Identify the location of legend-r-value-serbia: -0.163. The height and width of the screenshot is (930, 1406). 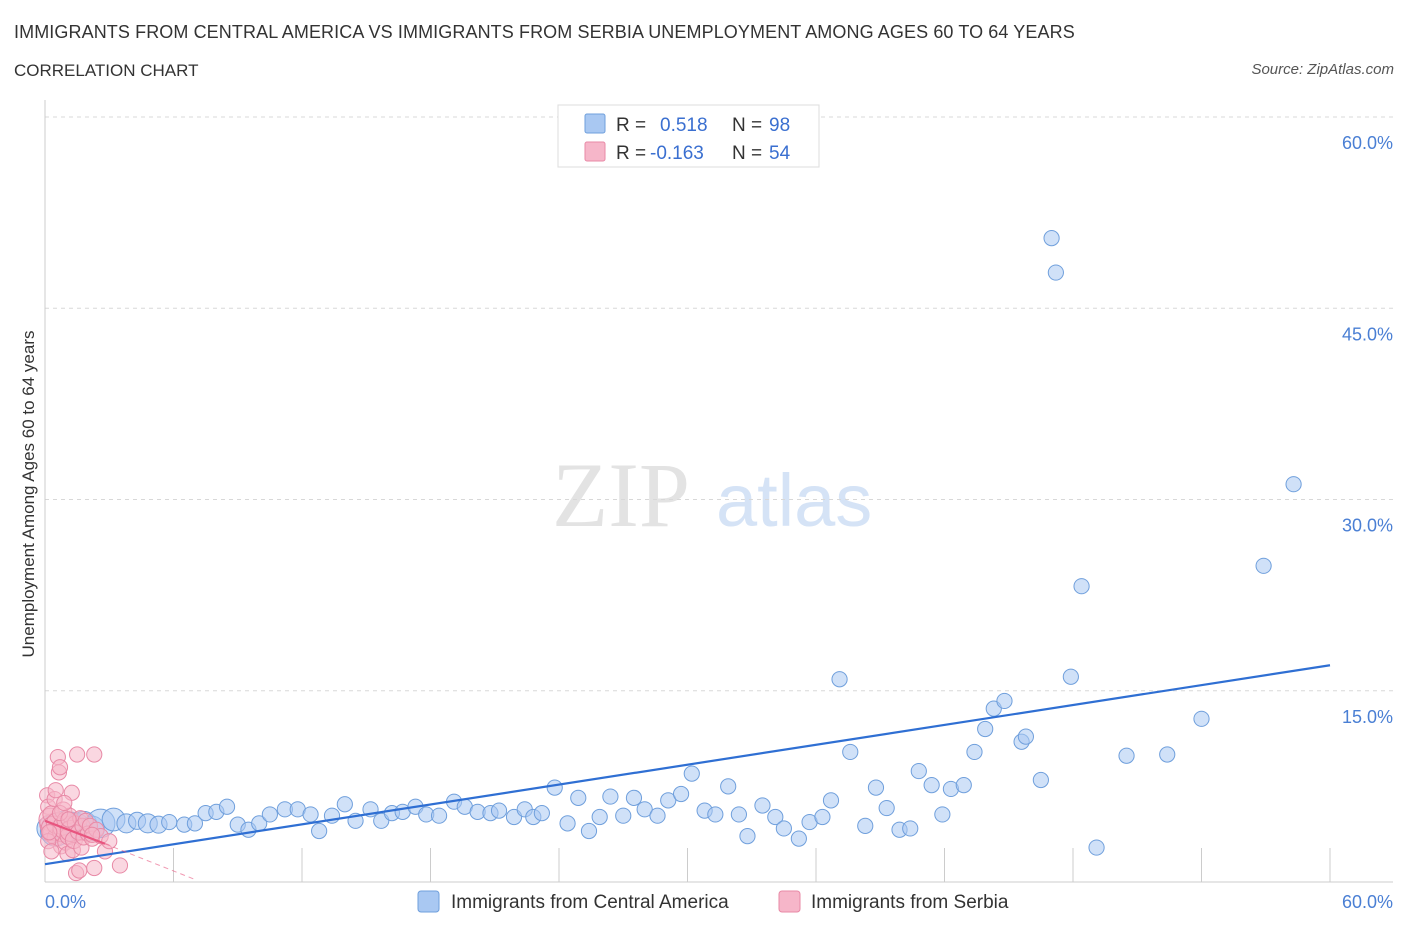
(677, 153).